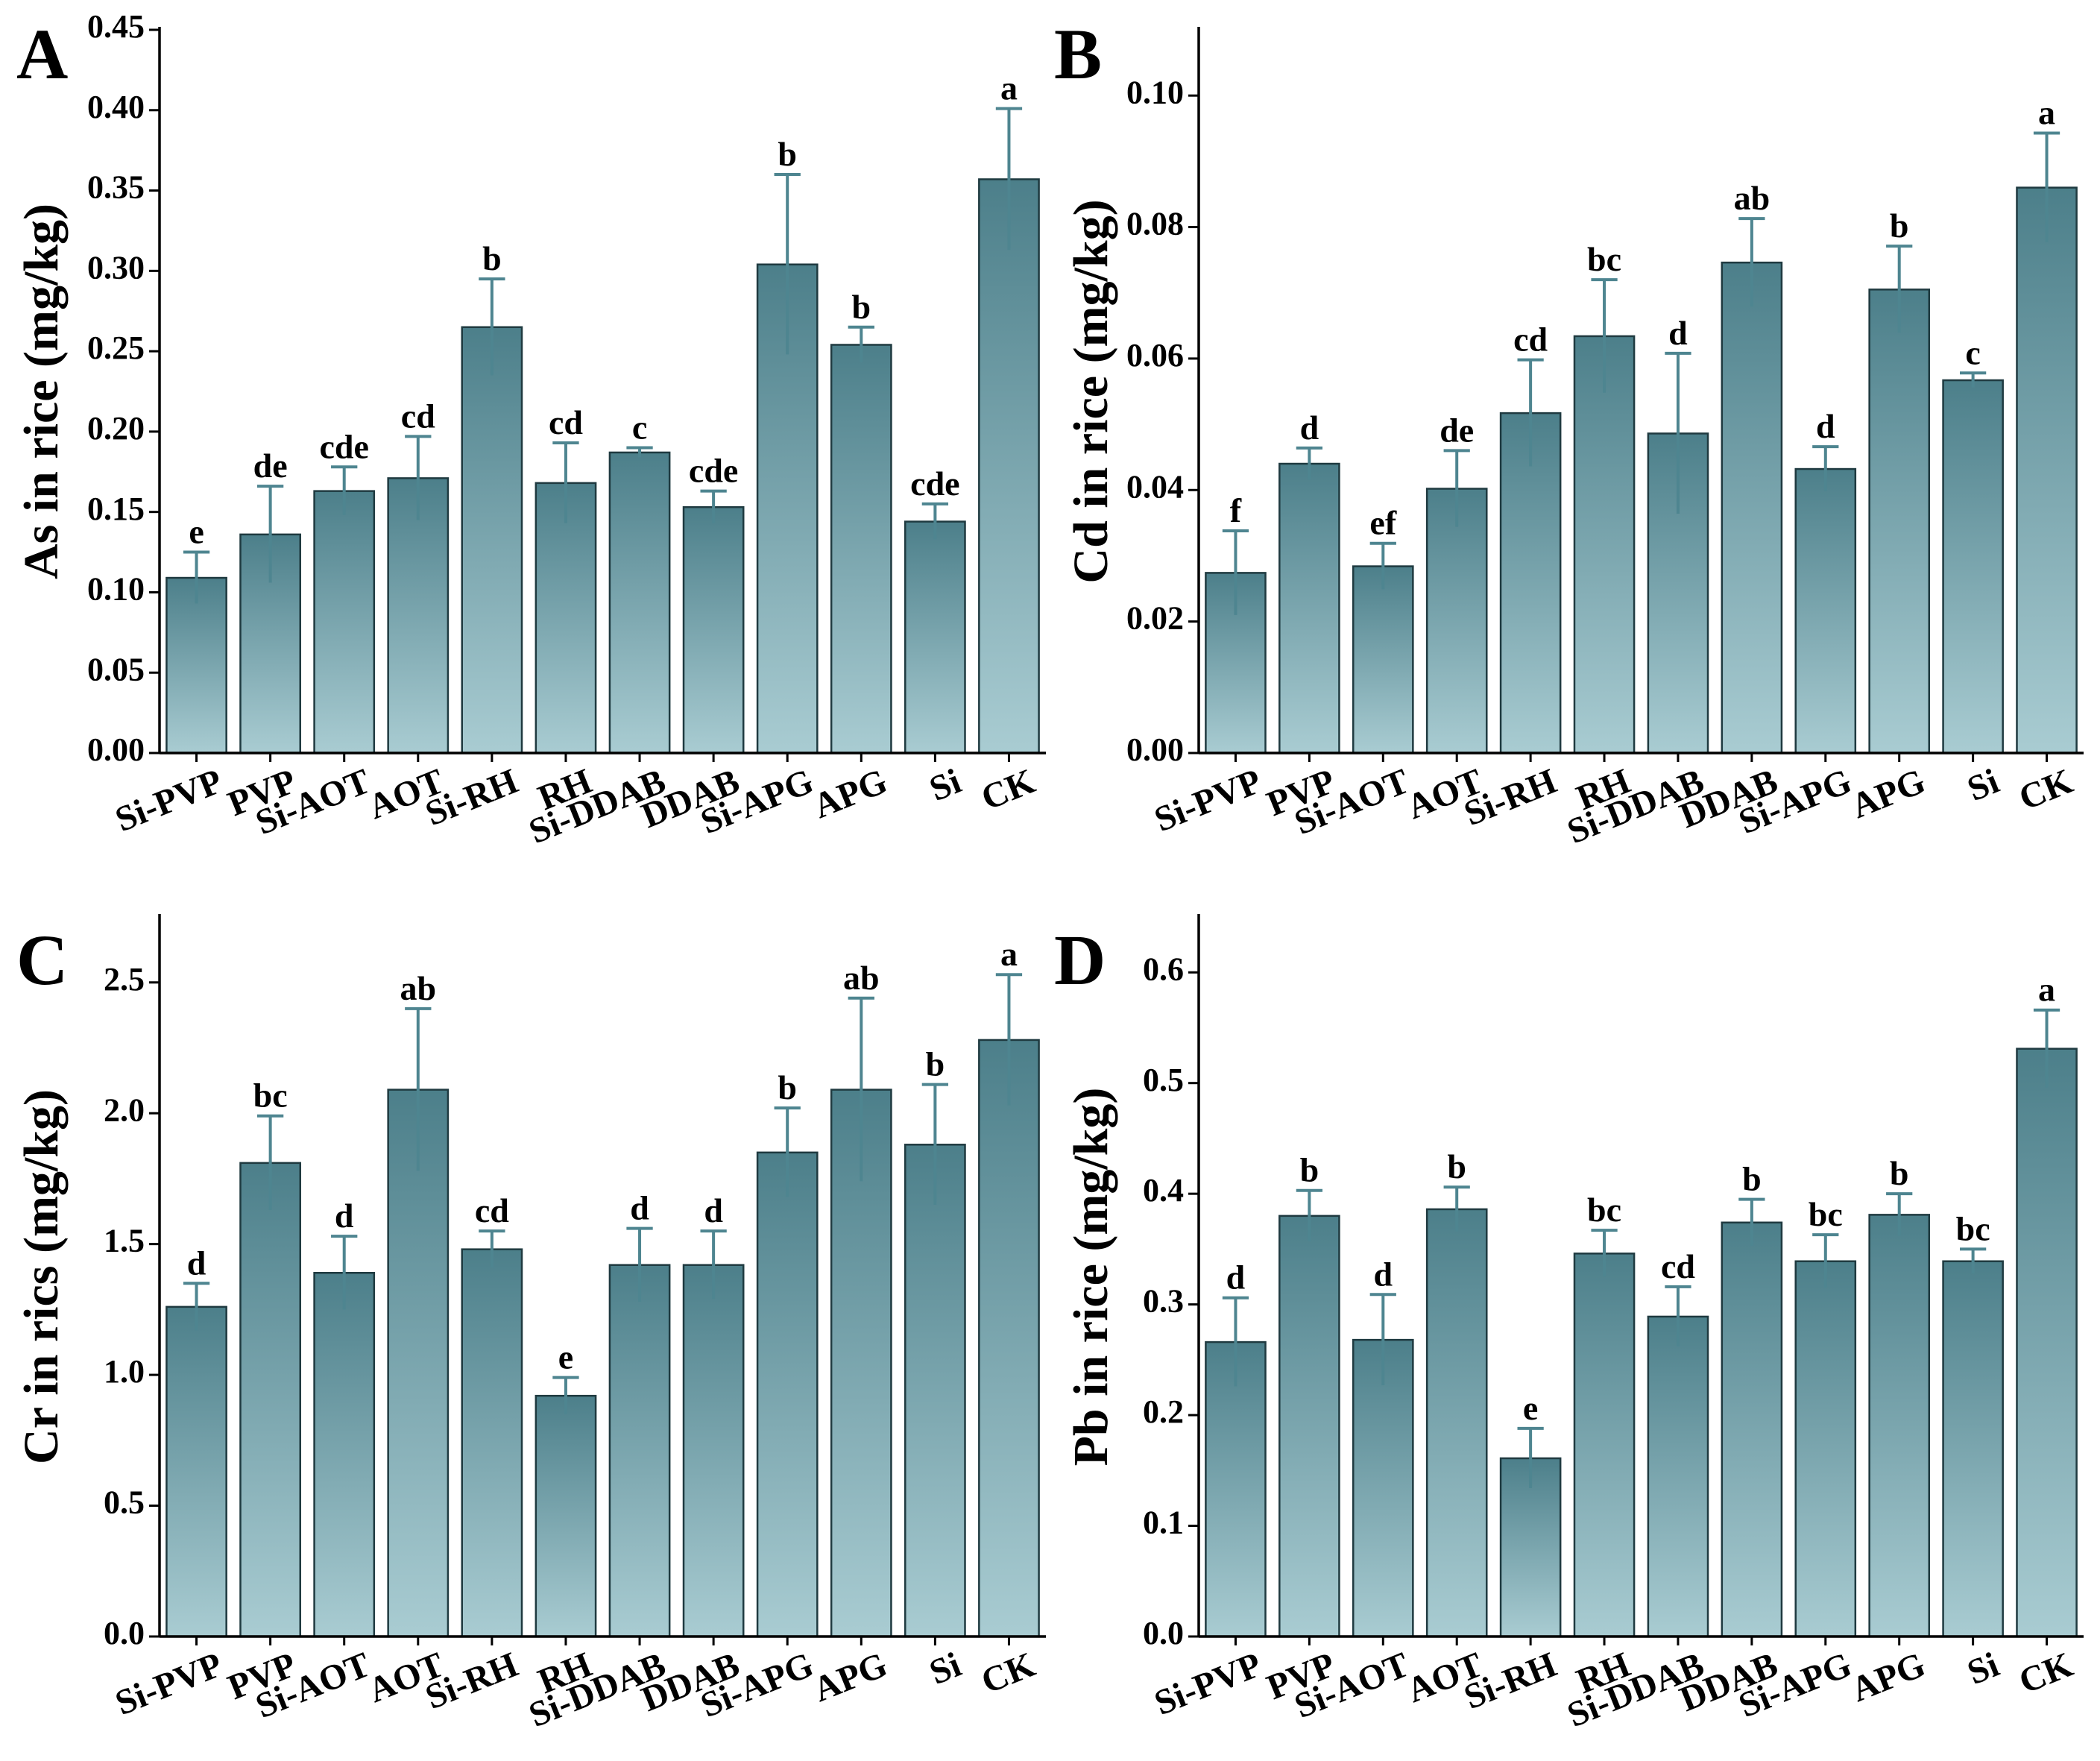  What do you see at coordinates (116, 267) in the screenshot?
I see `y-tick-label: 0.30` at bounding box center [116, 267].